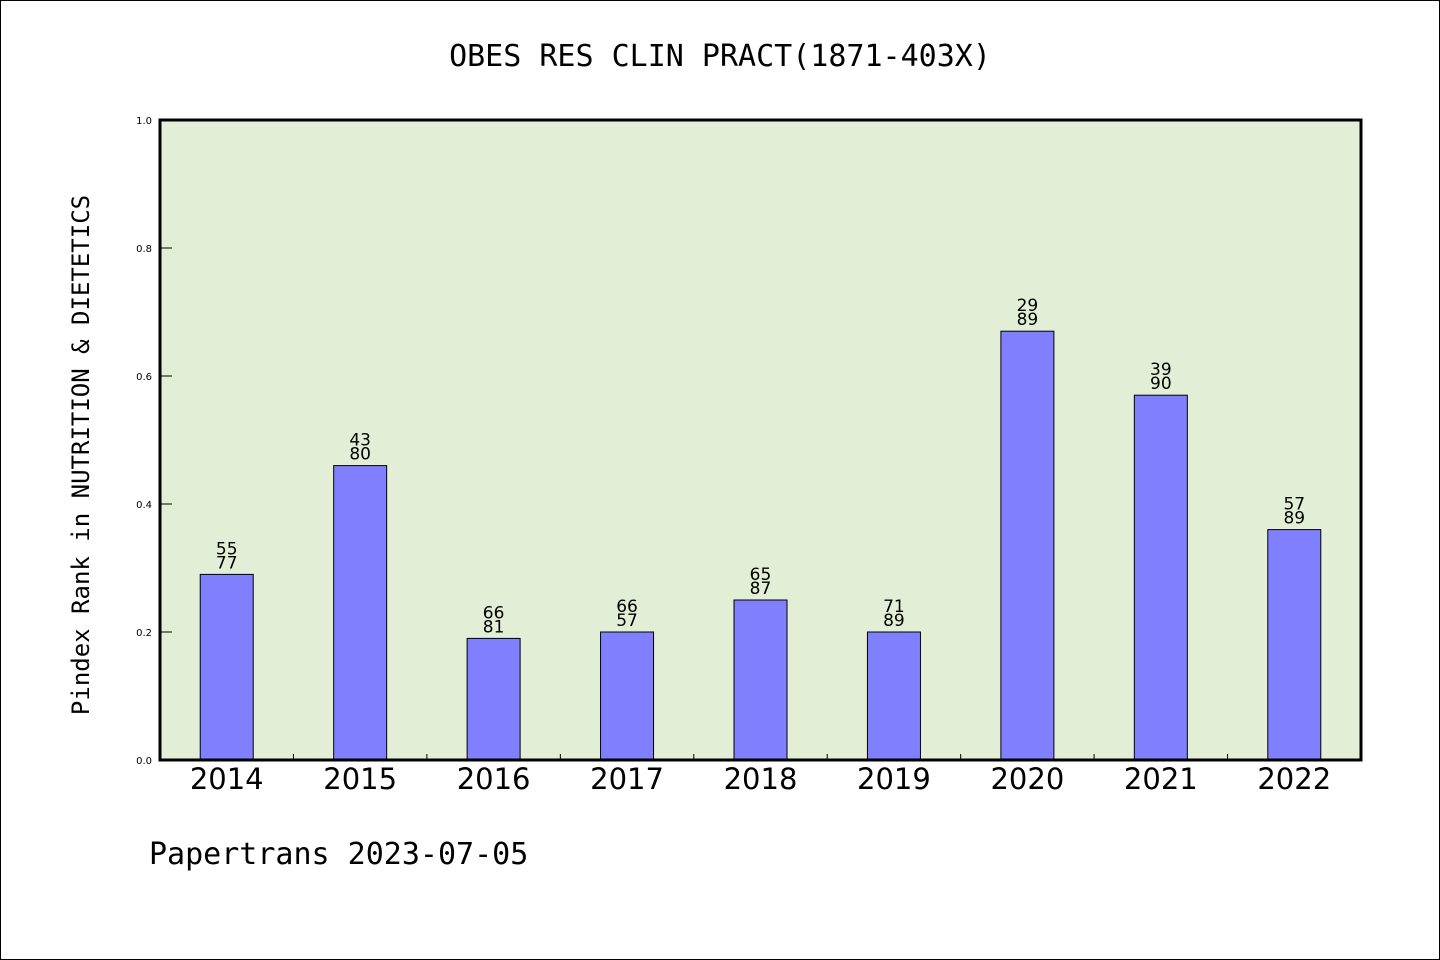 This screenshot has width=1440, height=960. I want to click on x-tick-label: 2014, so click(227, 779).